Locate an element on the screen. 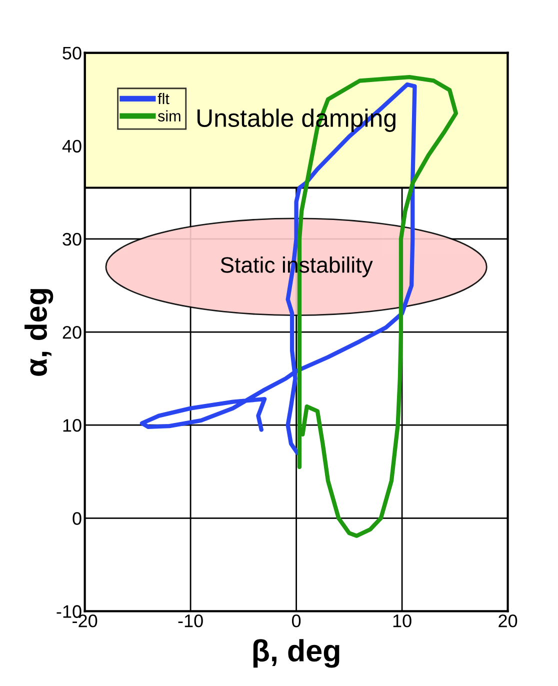 The height and width of the screenshot is (686, 558). y-tick-label: 40 is located at coordinates (72, 146).